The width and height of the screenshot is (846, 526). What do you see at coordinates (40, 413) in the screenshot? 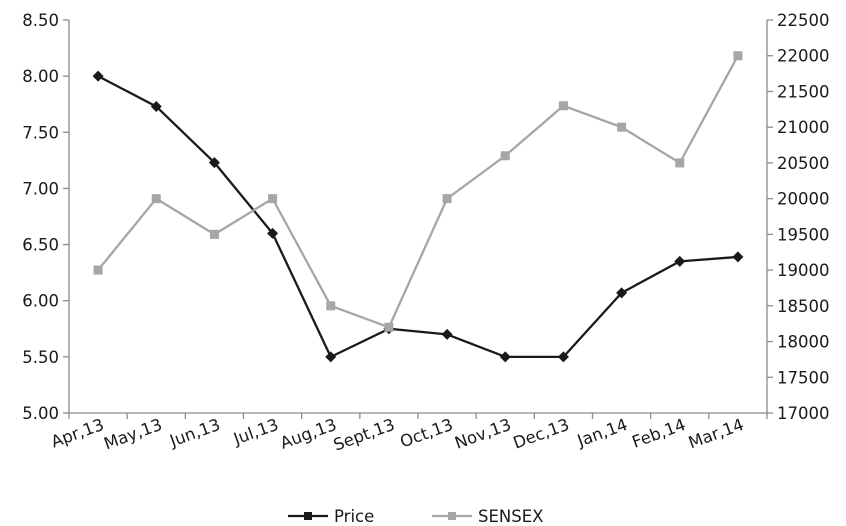
I see `left-y-tick-label: 5.00` at bounding box center [40, 413].